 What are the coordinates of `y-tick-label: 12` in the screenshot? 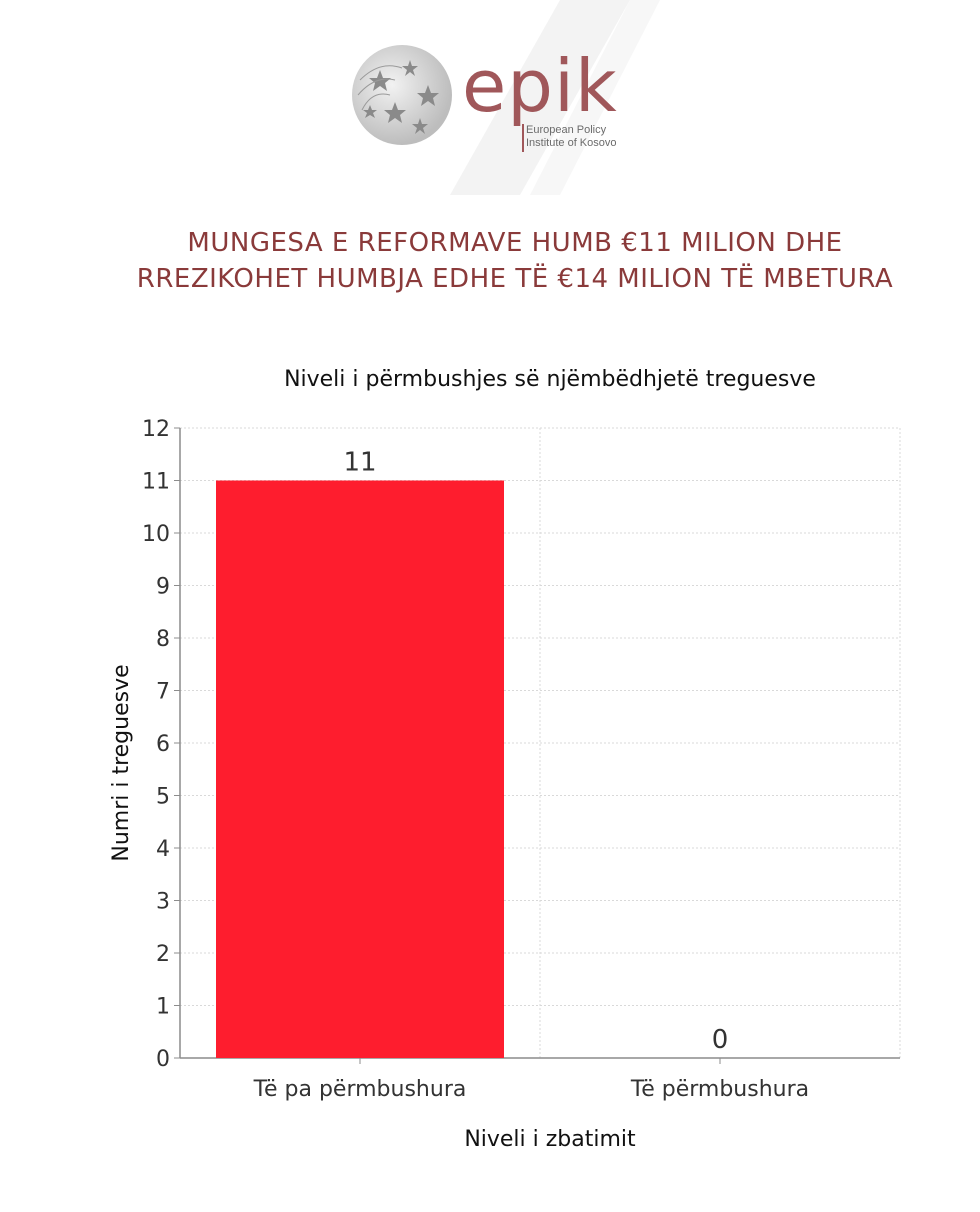 It's located at (156, 429).